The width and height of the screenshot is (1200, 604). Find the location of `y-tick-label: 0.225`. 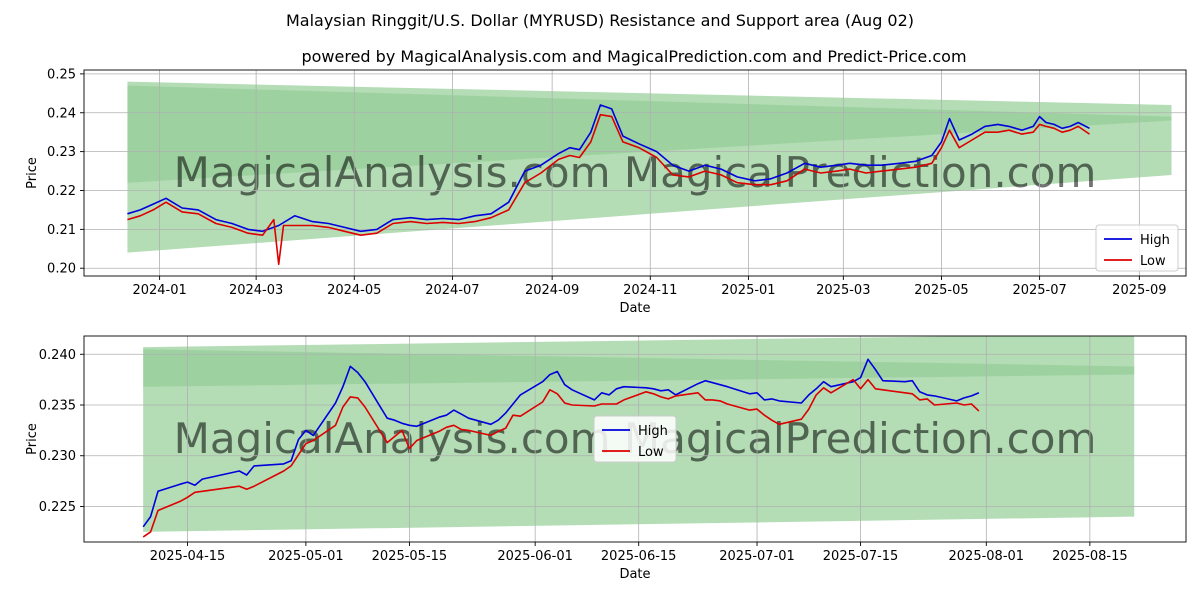

y-tick-label: 0.225 is located at coordinates (57, 507).